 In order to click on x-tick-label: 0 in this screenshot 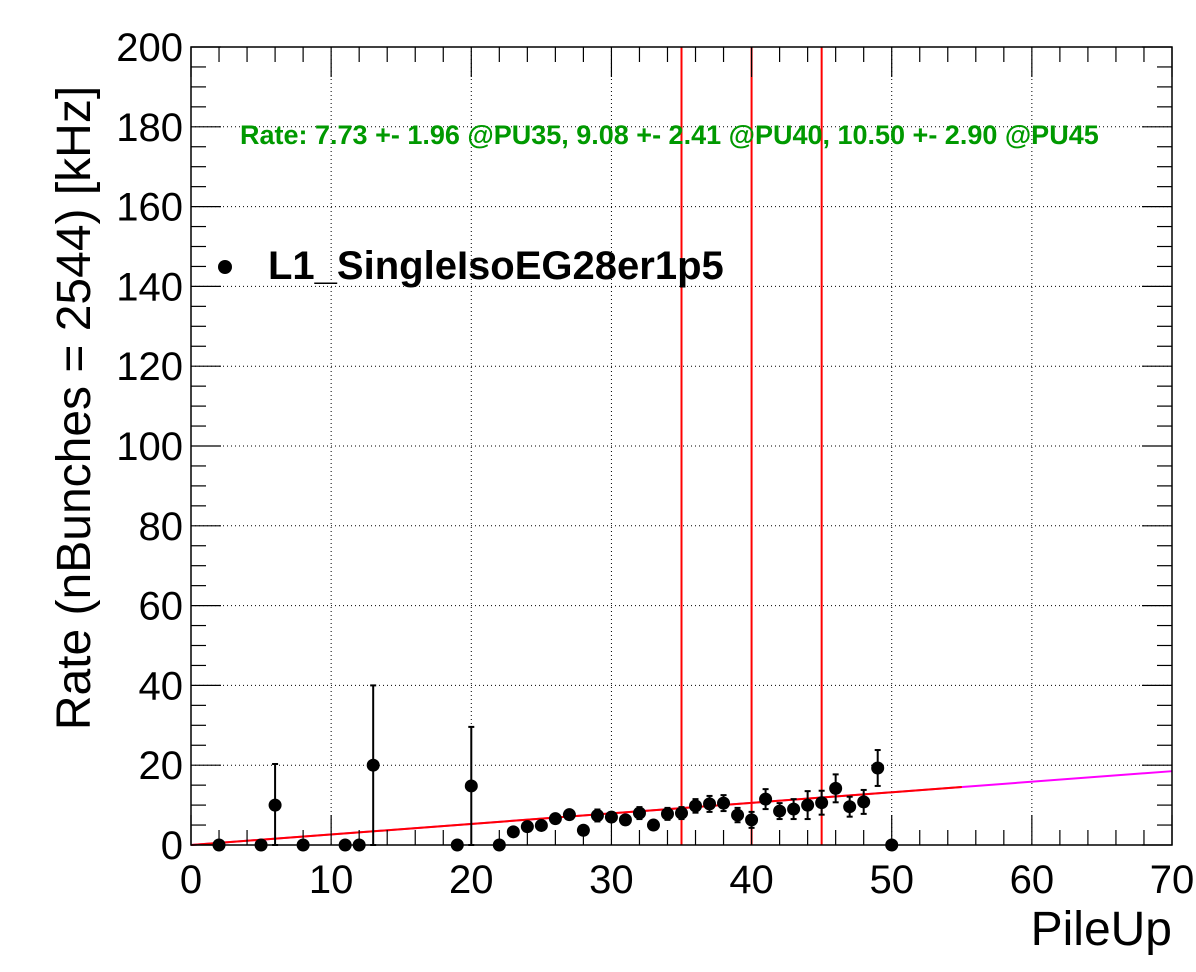, I will do `click(191, 880)`.